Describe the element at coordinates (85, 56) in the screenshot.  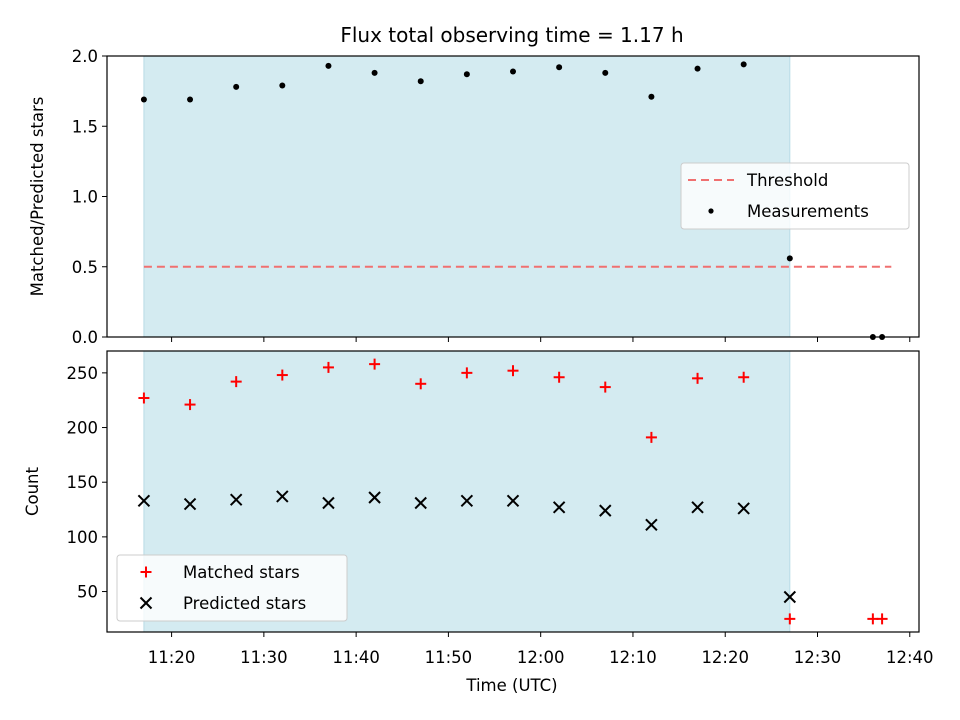
I see `y-tick-label: 2.0` at that location.